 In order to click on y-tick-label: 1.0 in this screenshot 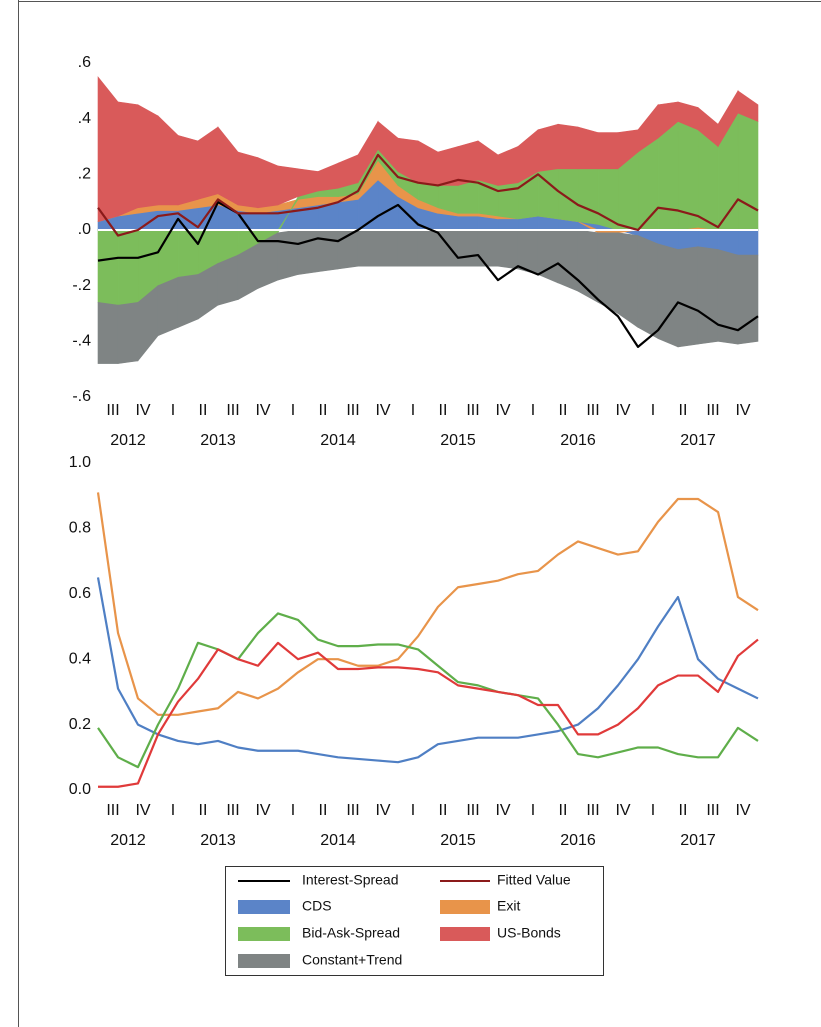, I will do `click(80, 462)`.